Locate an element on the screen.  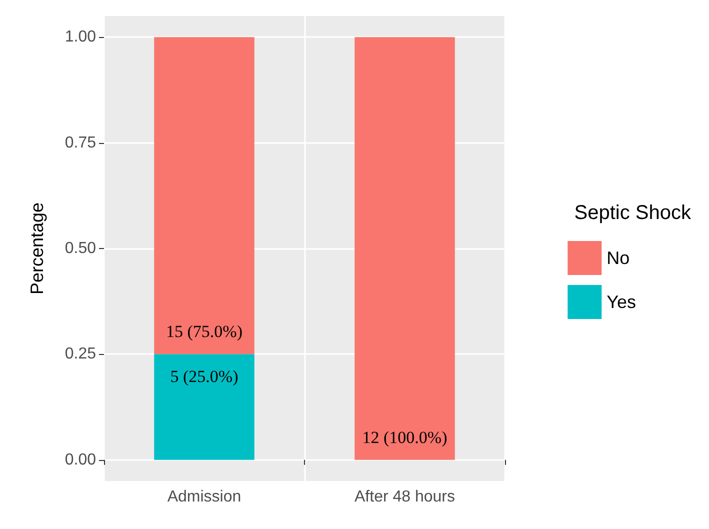
y-tick-label: 0.00 is located at coordinates (80, 459).